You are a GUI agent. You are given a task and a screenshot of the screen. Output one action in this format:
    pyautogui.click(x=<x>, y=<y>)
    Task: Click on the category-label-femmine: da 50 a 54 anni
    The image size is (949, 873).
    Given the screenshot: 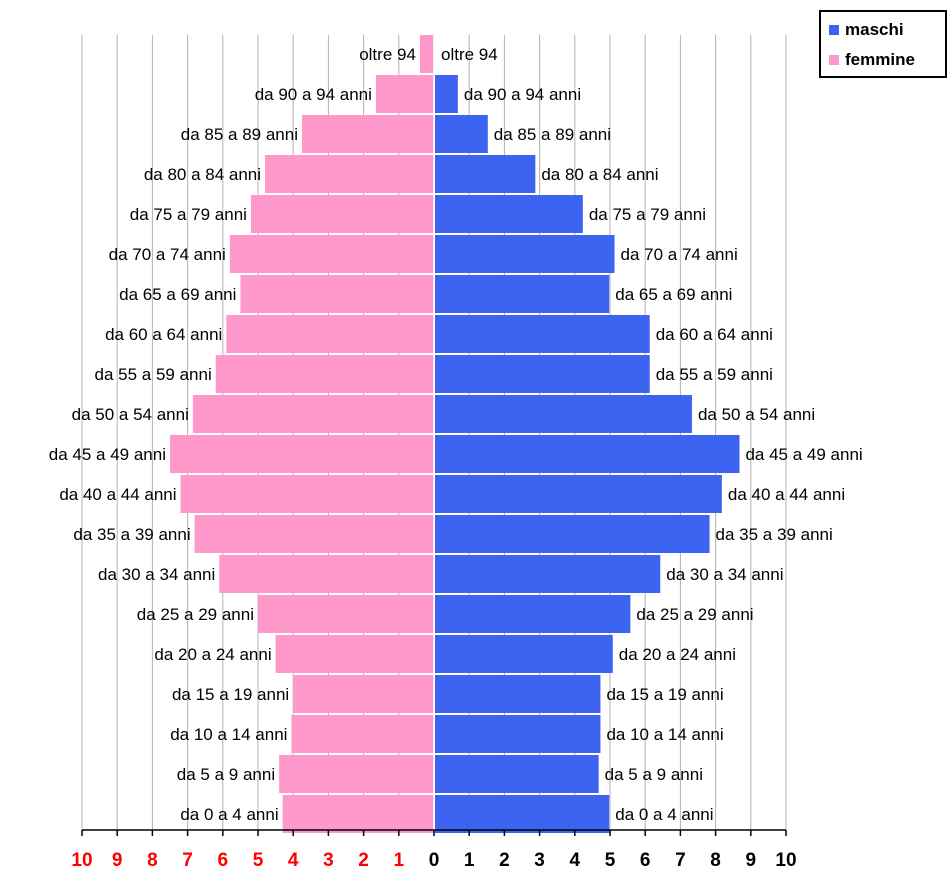 What is the action you would take?
    pyautogui.click(x=130, y=414)
    